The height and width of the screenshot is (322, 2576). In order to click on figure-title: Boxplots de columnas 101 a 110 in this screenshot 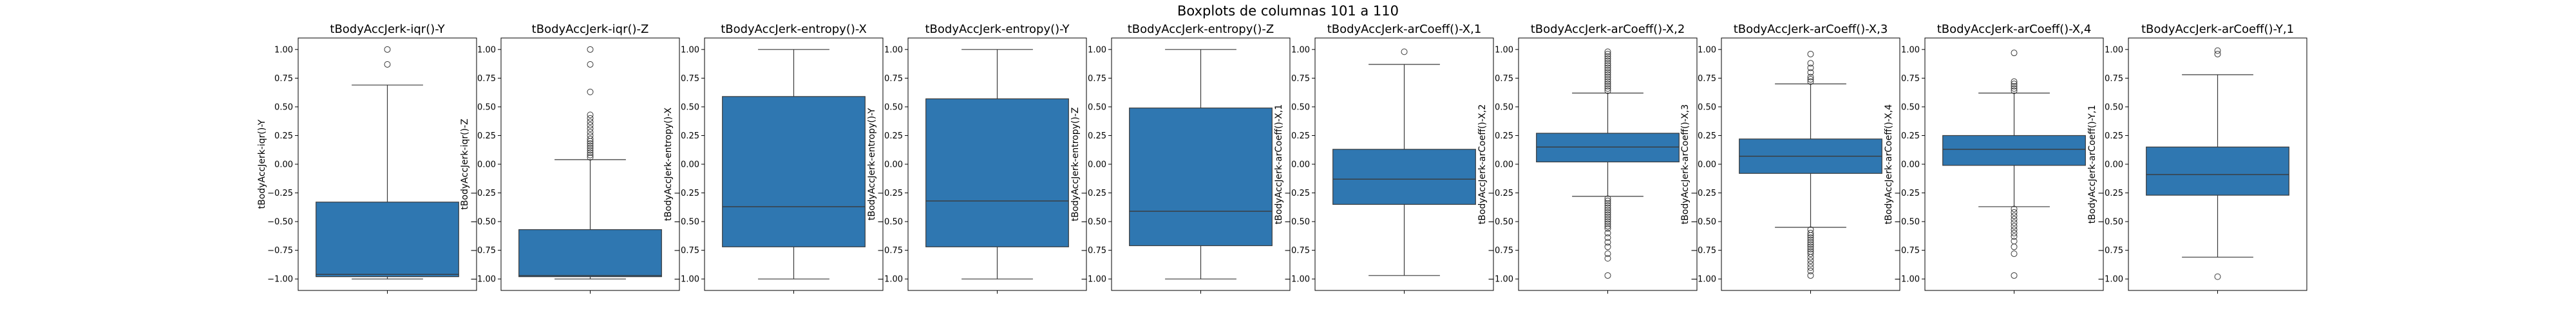, I will do `click(1288, 11)`.